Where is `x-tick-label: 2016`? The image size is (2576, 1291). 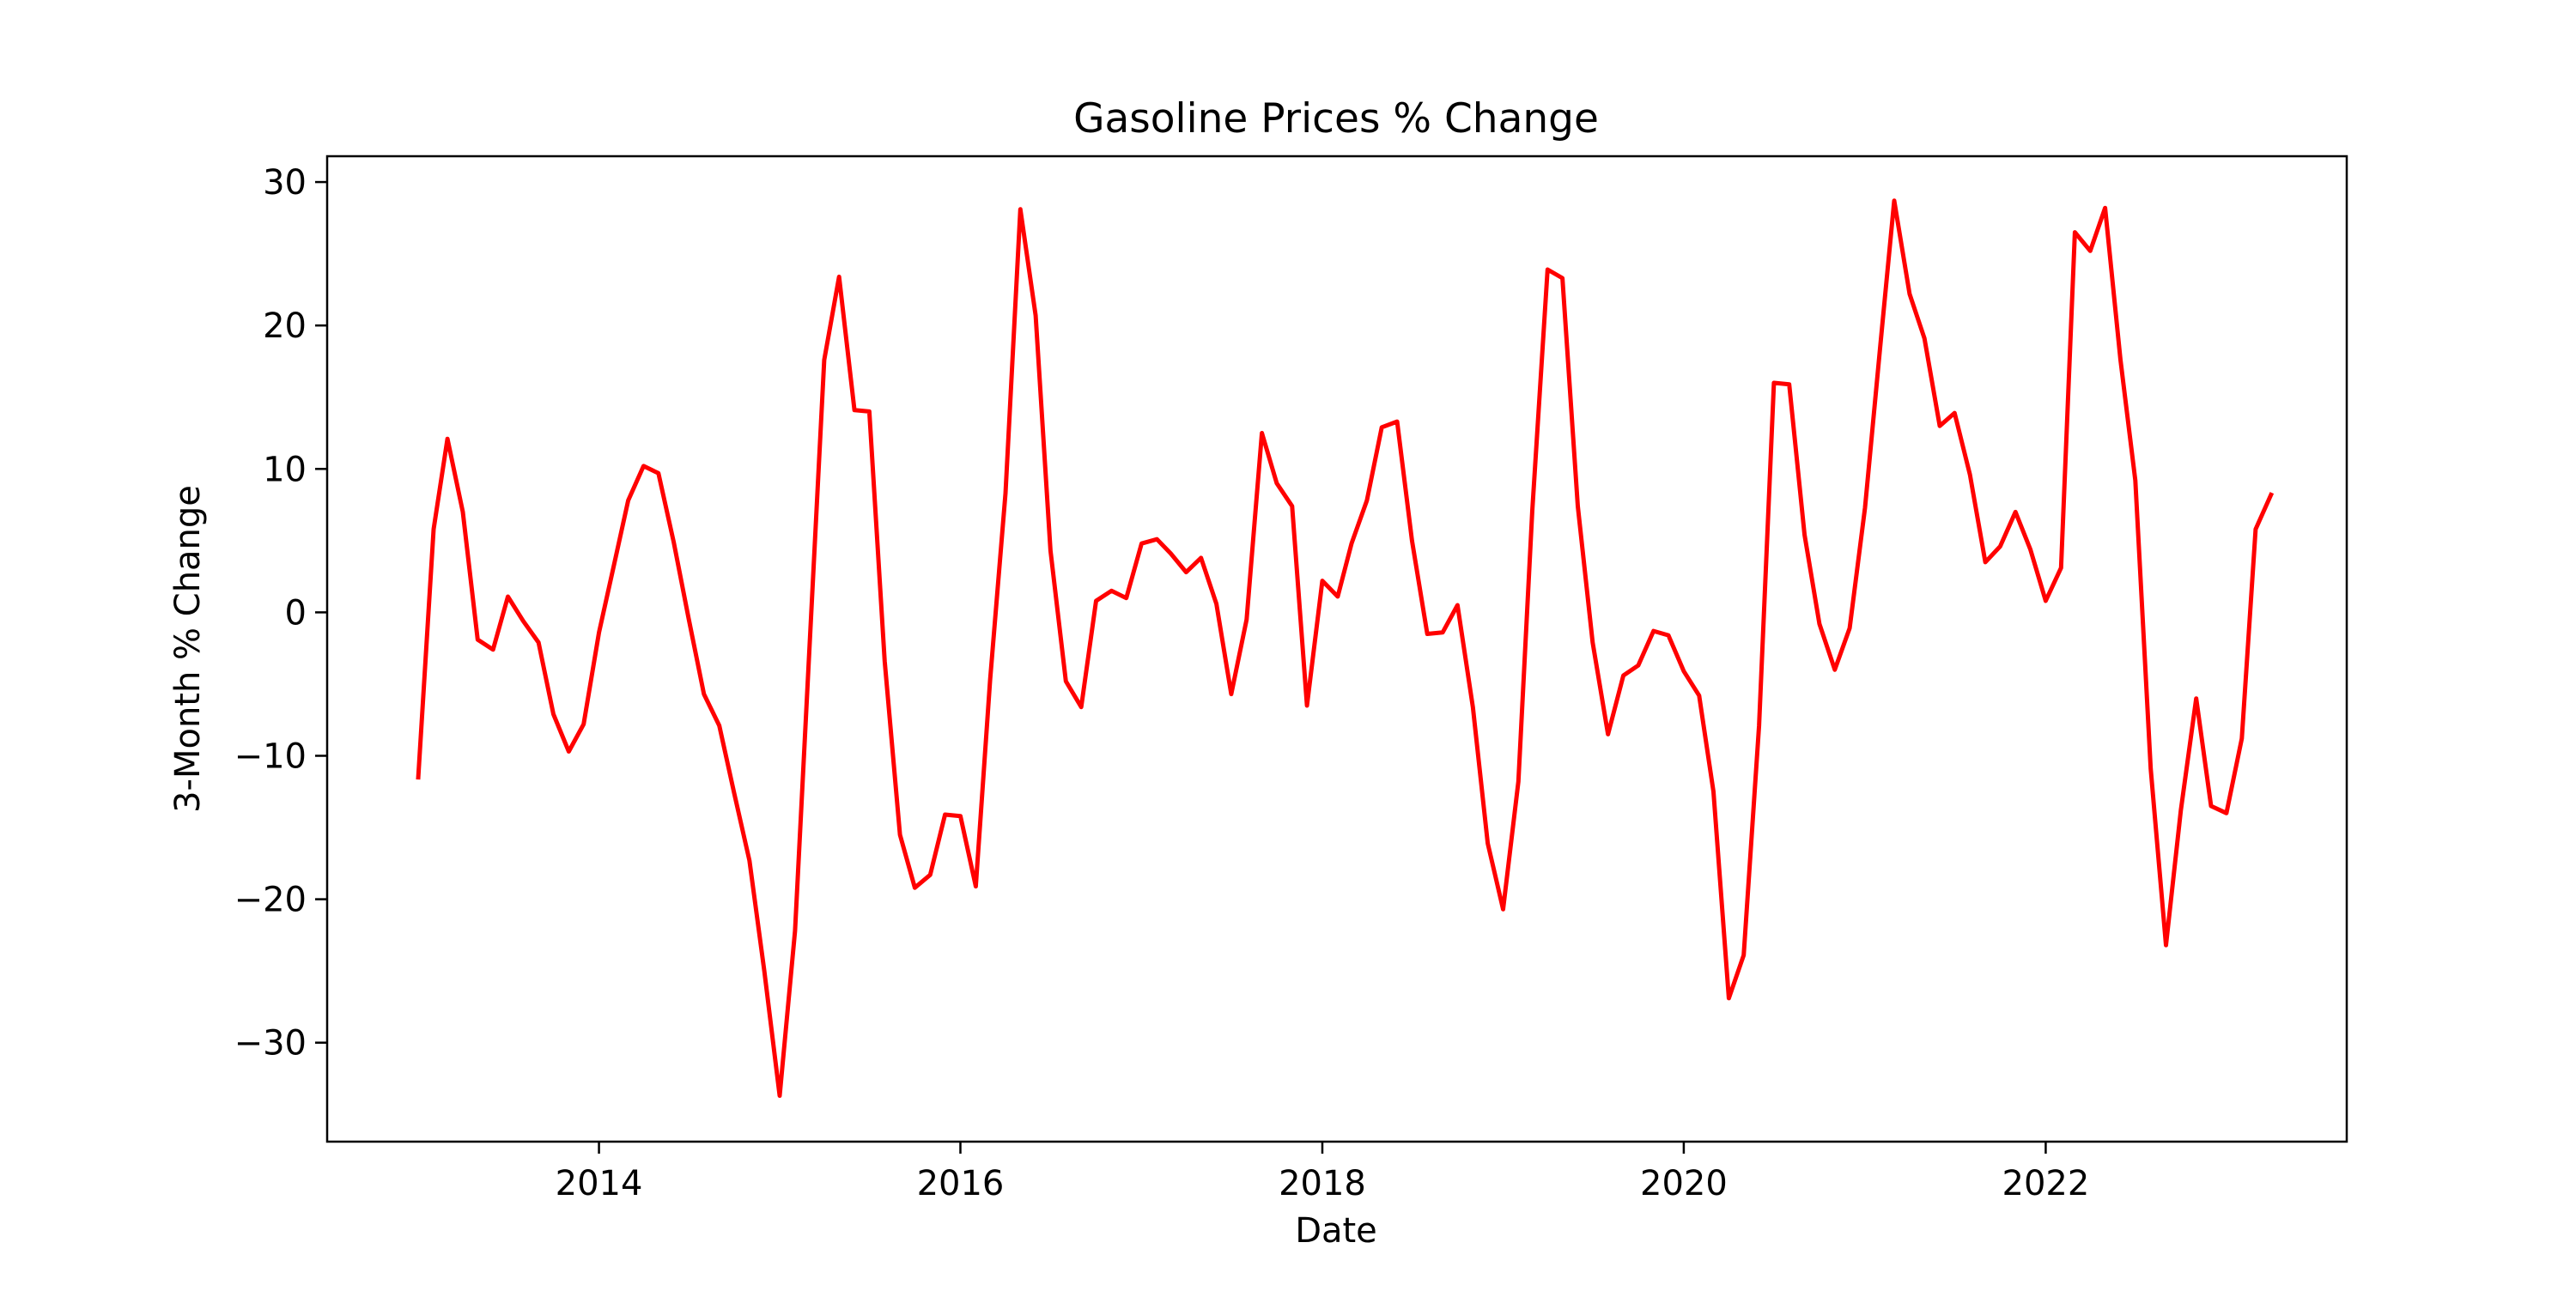
x-tick-label: 2016 is located at coordinates (961, 1183).